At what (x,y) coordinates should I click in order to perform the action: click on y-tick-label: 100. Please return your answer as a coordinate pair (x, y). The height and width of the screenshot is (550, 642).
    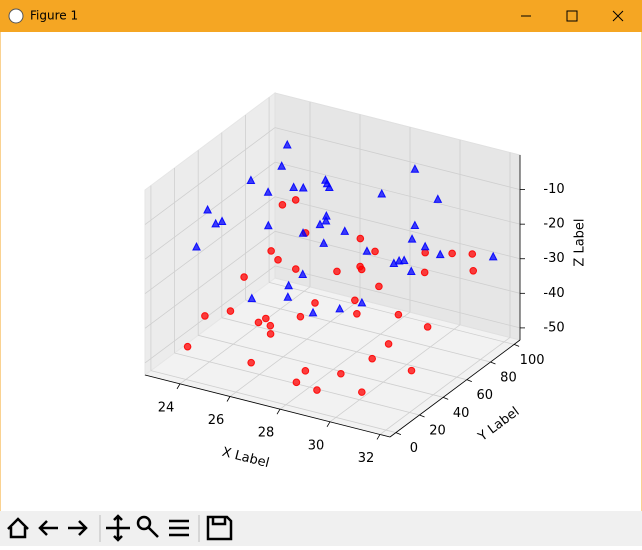
    Looking at the image, I should click on (532, 360).